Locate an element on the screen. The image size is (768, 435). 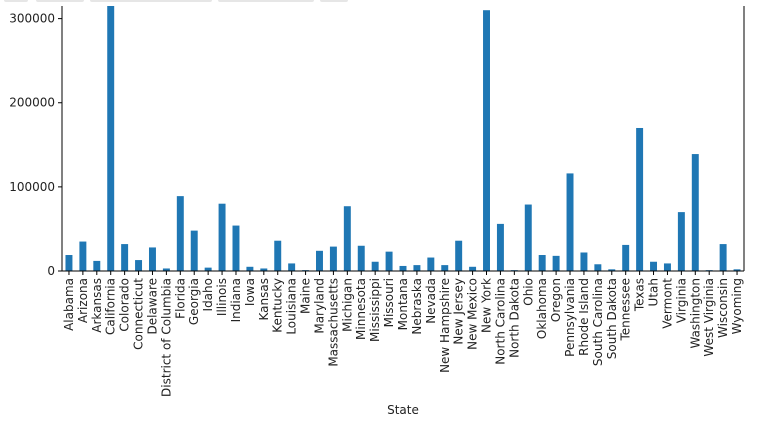
x-tick-label: Vermont is located at coordinates (667, 303).